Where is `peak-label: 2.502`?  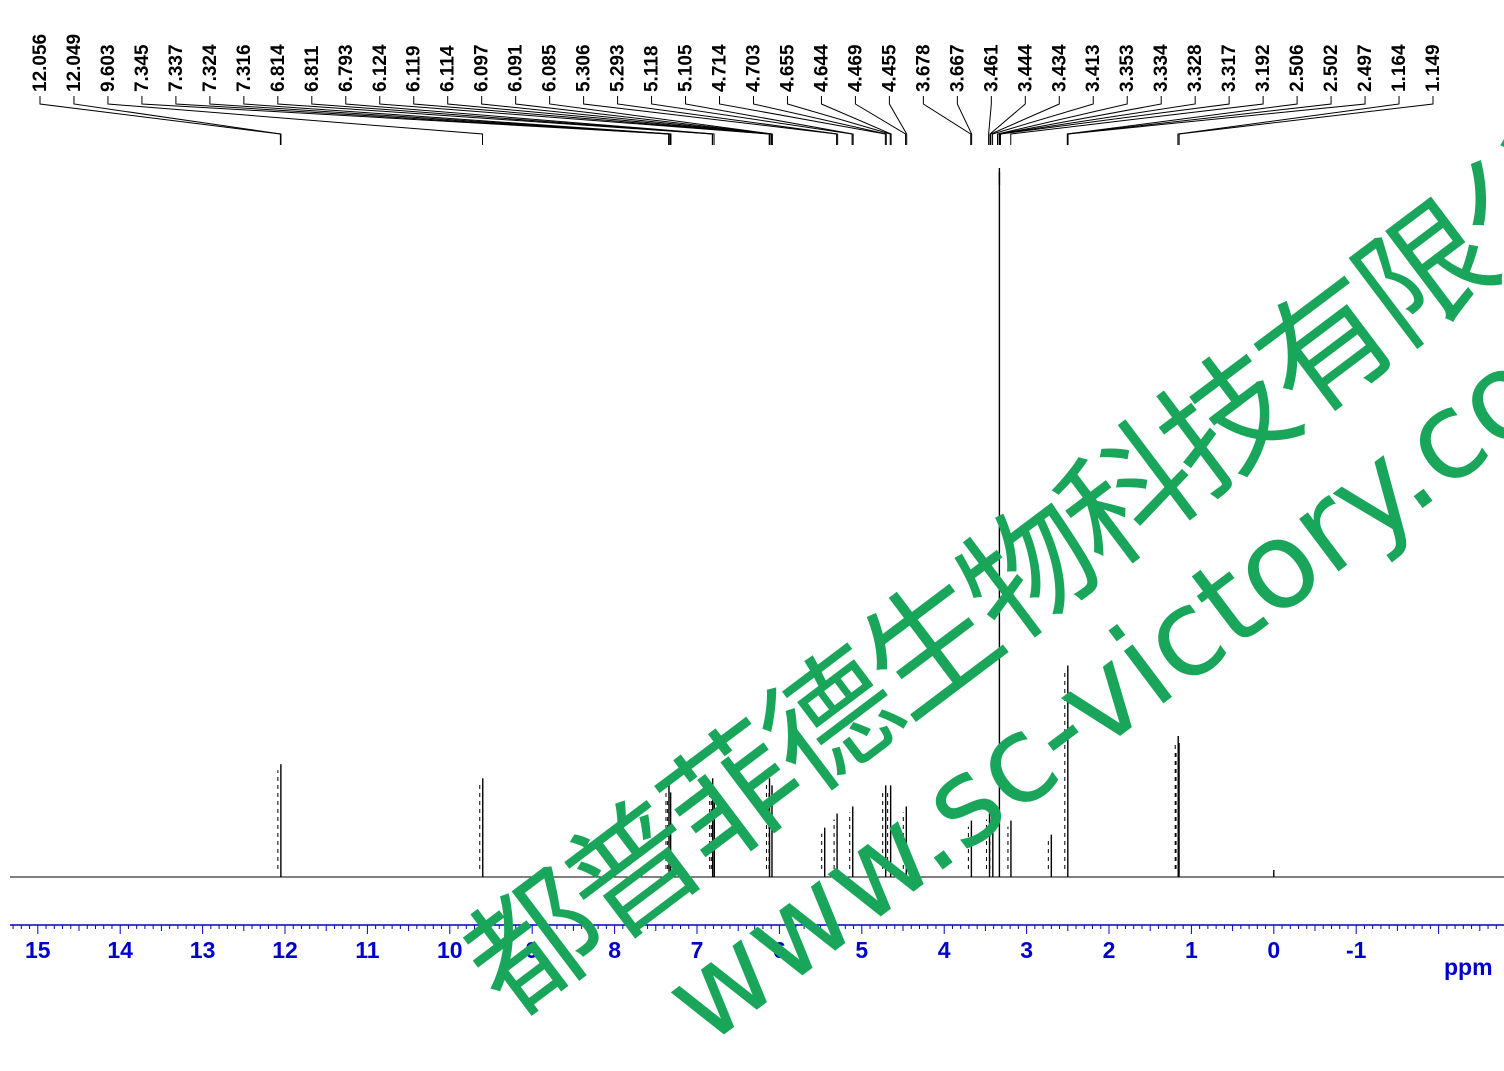 peak-label: 2.502 is located at coordinates (1331, 68).